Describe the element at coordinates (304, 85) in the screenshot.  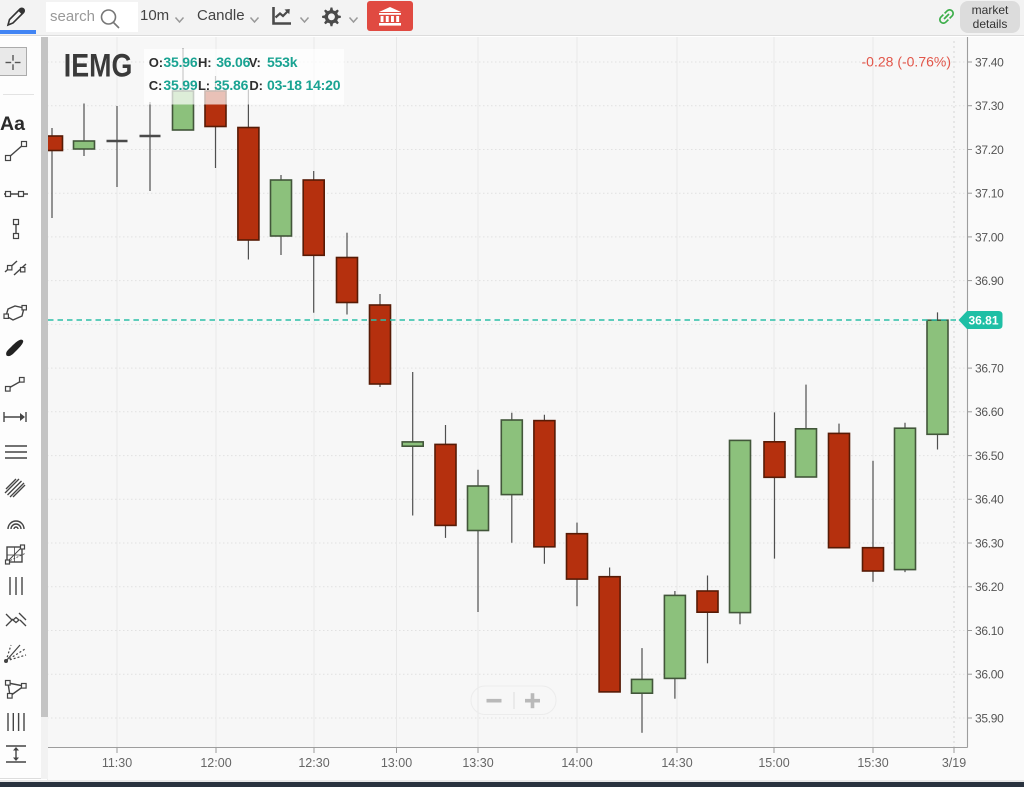
I see `svg-text: 03-18 14:20` at that location.